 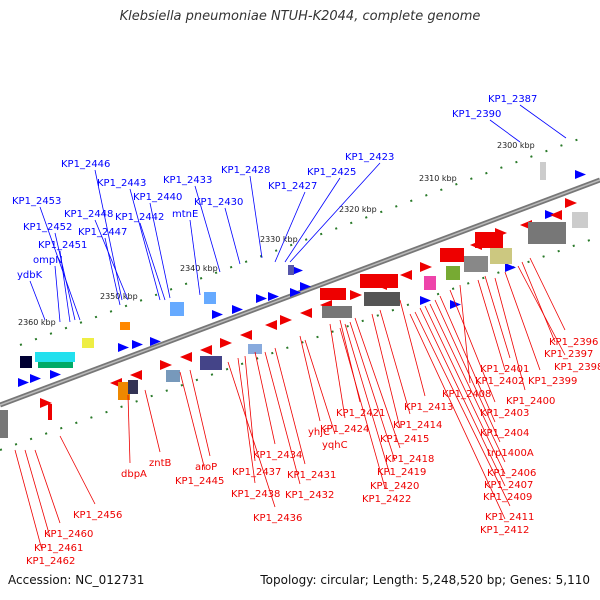 What do you see at coordinates (509, 517) in the screenshot?
I see `gene-label-bottom: KP1_2411` at bounding box center [509, 517].